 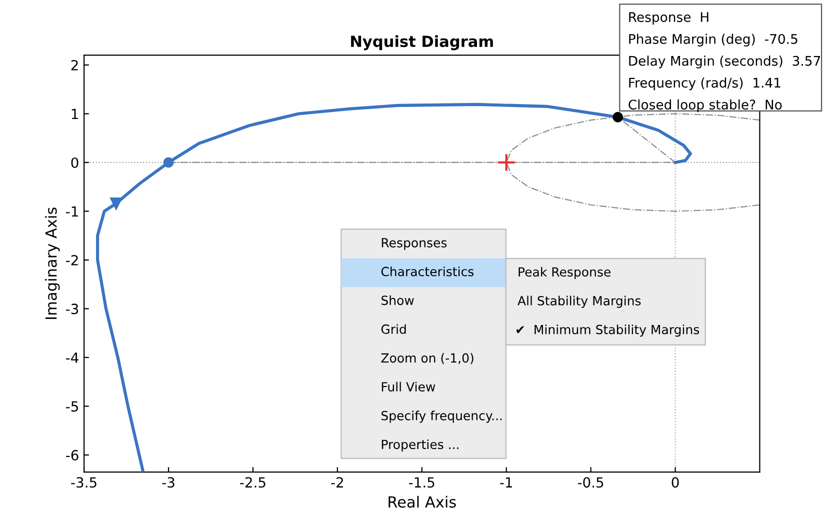 What do you see at coordinates (724, 62) in the screenshot?
I see `annotation: Delay Margin (seconds) 3.57` at bounding box center [724, 62].